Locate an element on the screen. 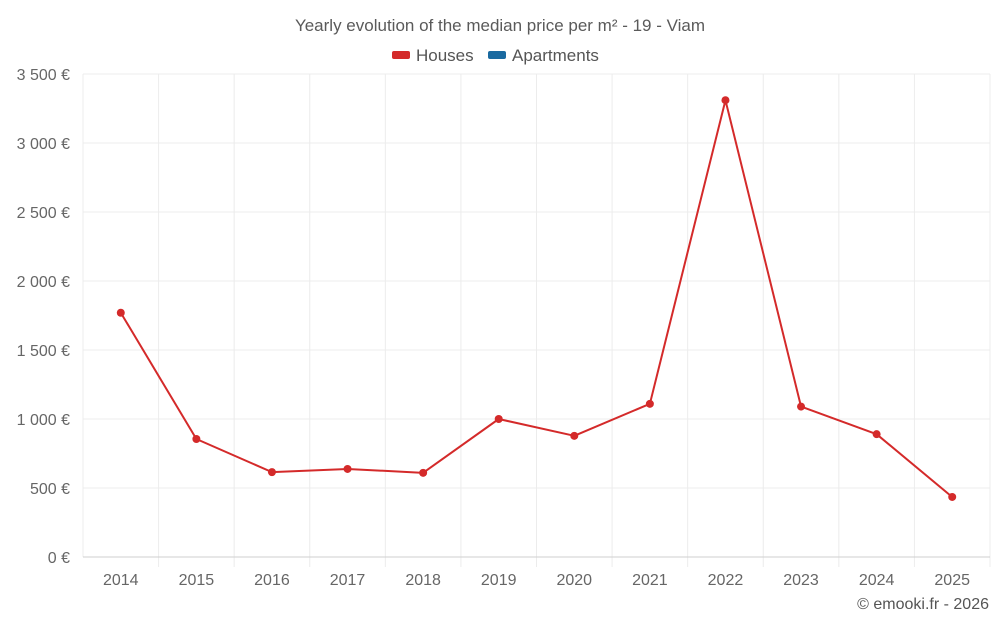  y-tick-label: 2 000 € is located at coordinates (43, 282).